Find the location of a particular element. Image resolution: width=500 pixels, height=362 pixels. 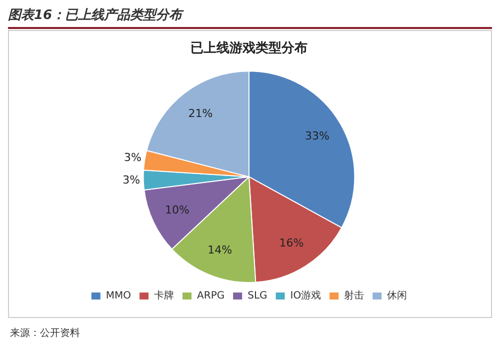

legend-label: IO游戏 is located at coordinates (306, 296).